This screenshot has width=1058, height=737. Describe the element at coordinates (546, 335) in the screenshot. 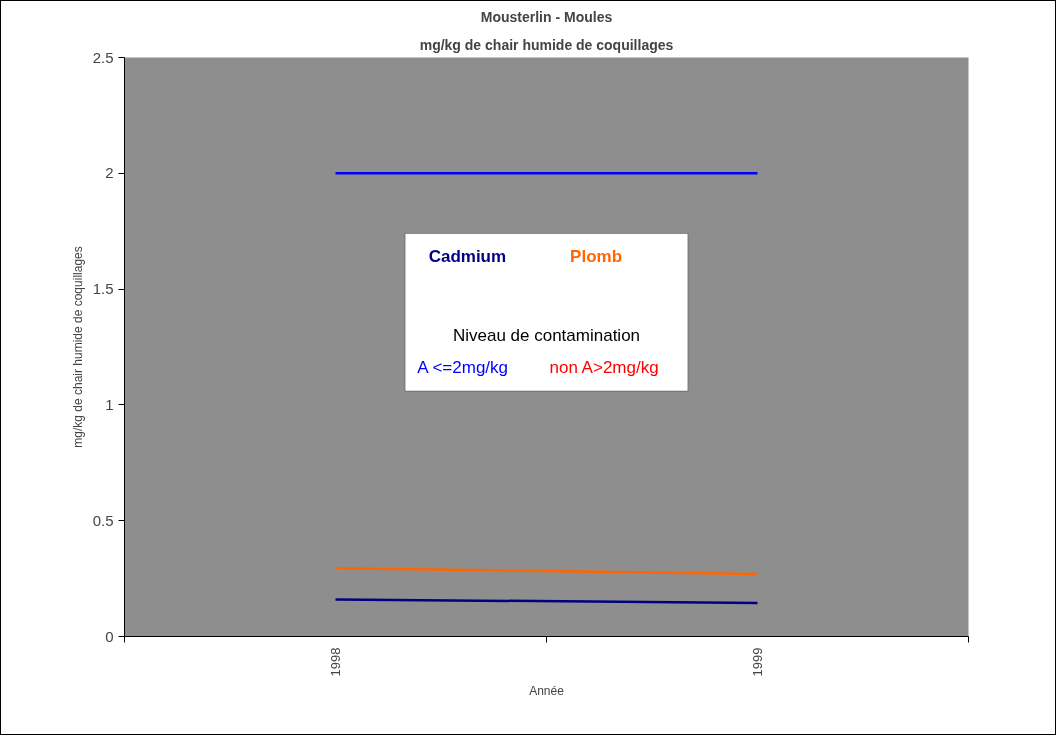

I see `legend-title: Niveau de contamination` at that location.